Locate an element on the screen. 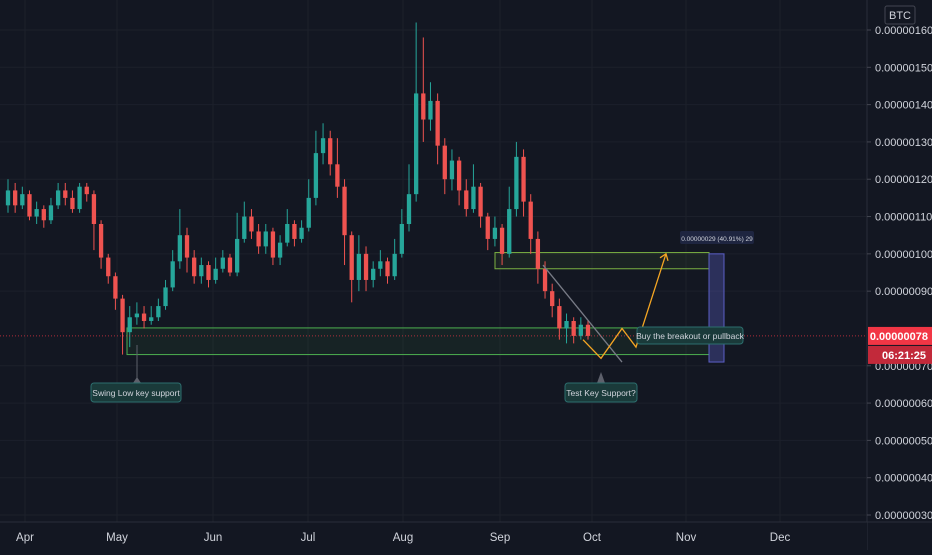  test-support-callout is located at coordinates (601, 392).